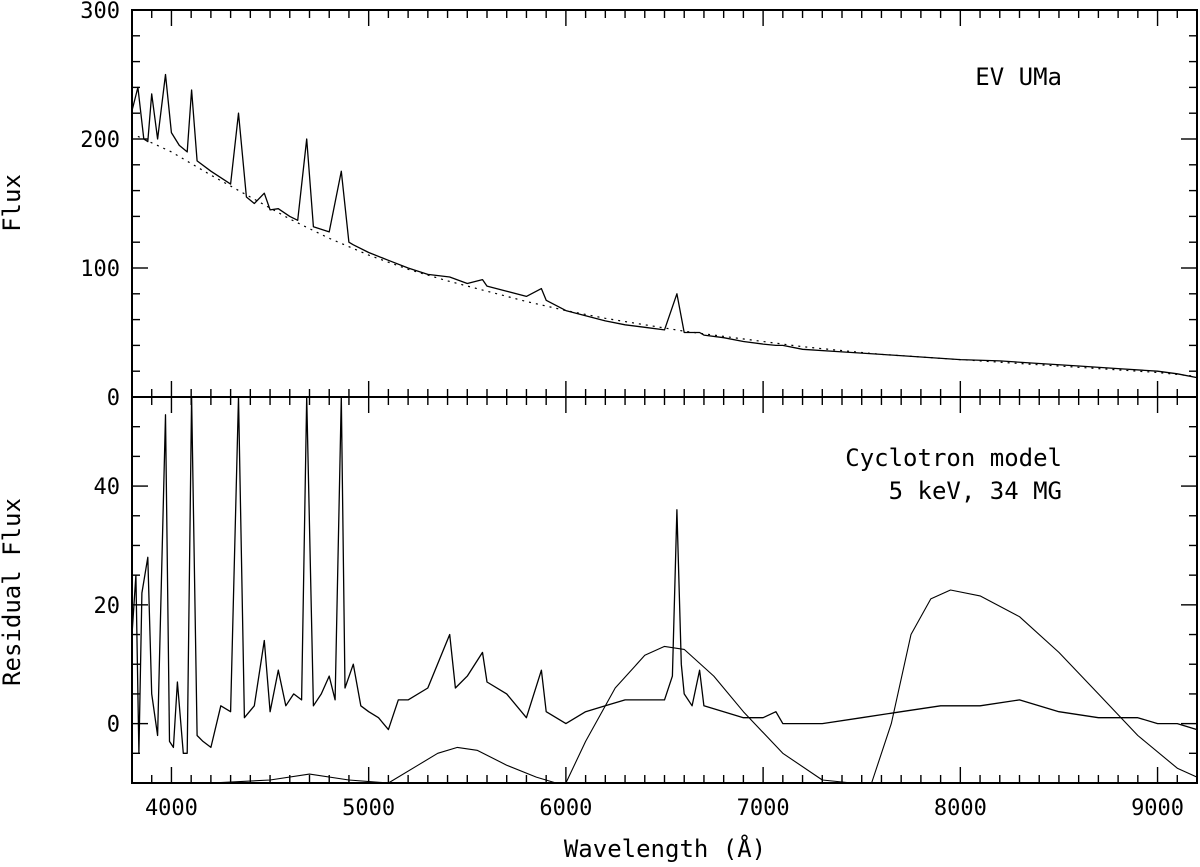 The image size is (1200, 867). I want to click on annotation-model-params: 5 keV, 34 MG, so click(975, 491).